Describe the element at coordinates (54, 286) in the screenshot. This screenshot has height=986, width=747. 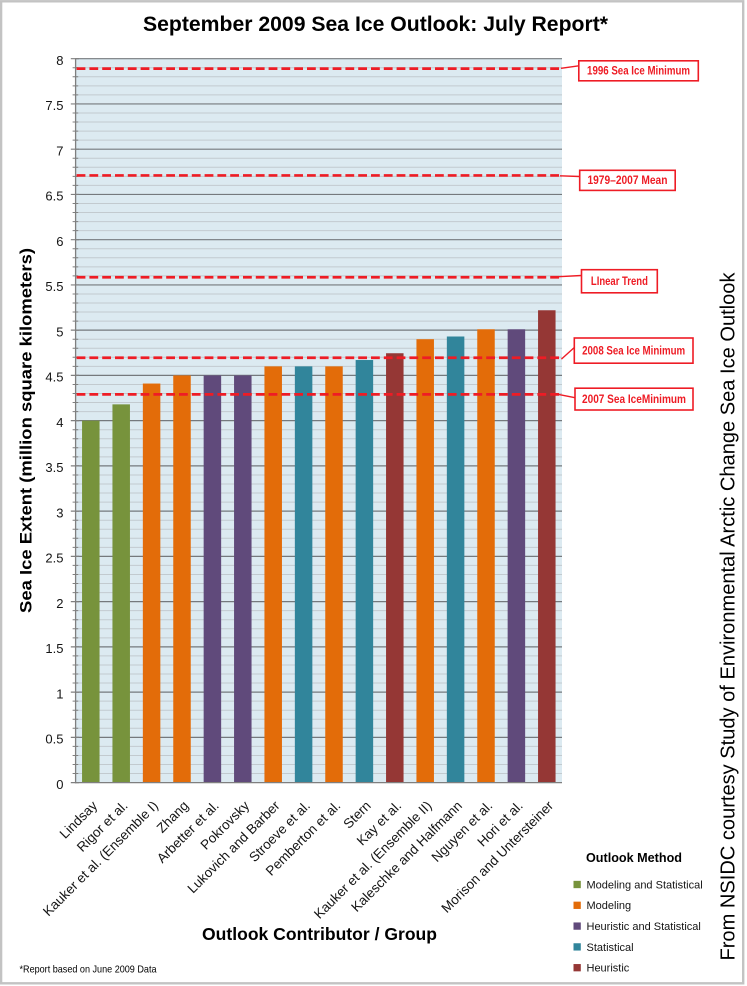
I see `svg-text: 5.5` at that location.